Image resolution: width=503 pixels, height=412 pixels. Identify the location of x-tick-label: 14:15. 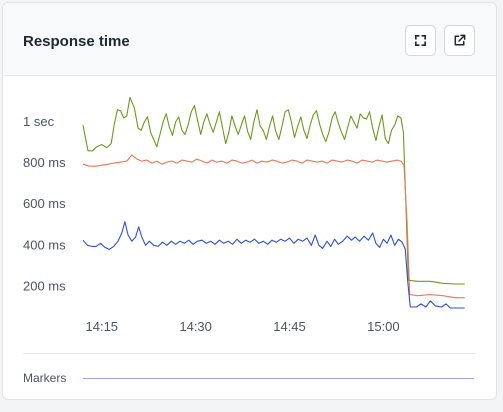
(102, 326).